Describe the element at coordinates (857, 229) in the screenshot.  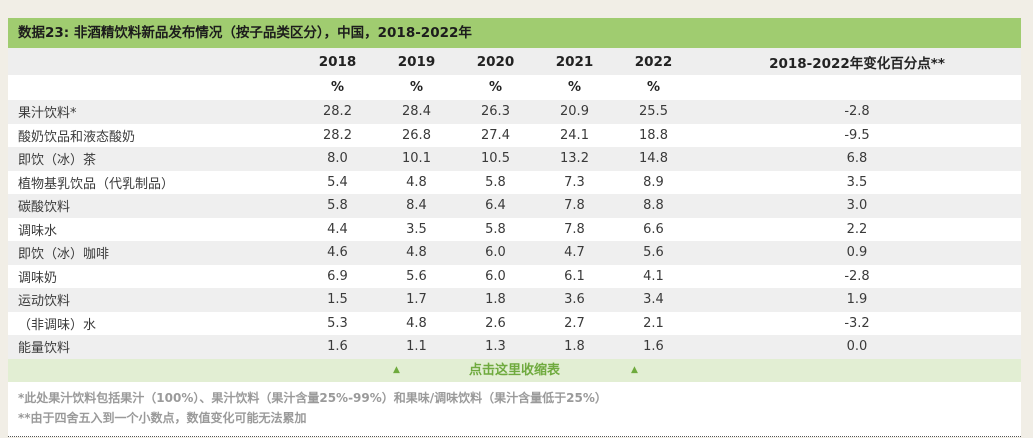
I see `change-cell: 2.2` at that location.